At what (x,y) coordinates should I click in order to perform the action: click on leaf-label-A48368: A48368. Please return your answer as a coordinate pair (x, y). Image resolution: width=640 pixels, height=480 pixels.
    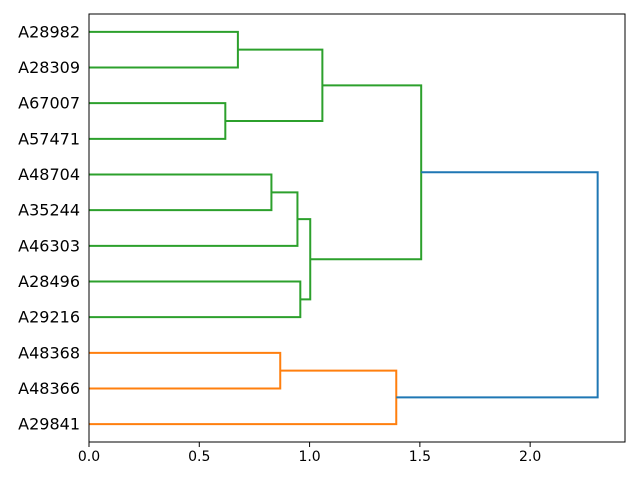
    Looking at the image, I should click on (49, 352).